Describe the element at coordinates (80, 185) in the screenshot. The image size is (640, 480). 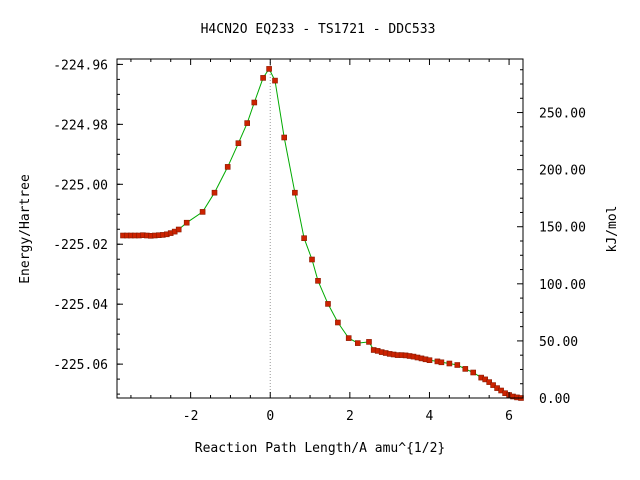
I see `y-tick-label: -225.00` at that location.